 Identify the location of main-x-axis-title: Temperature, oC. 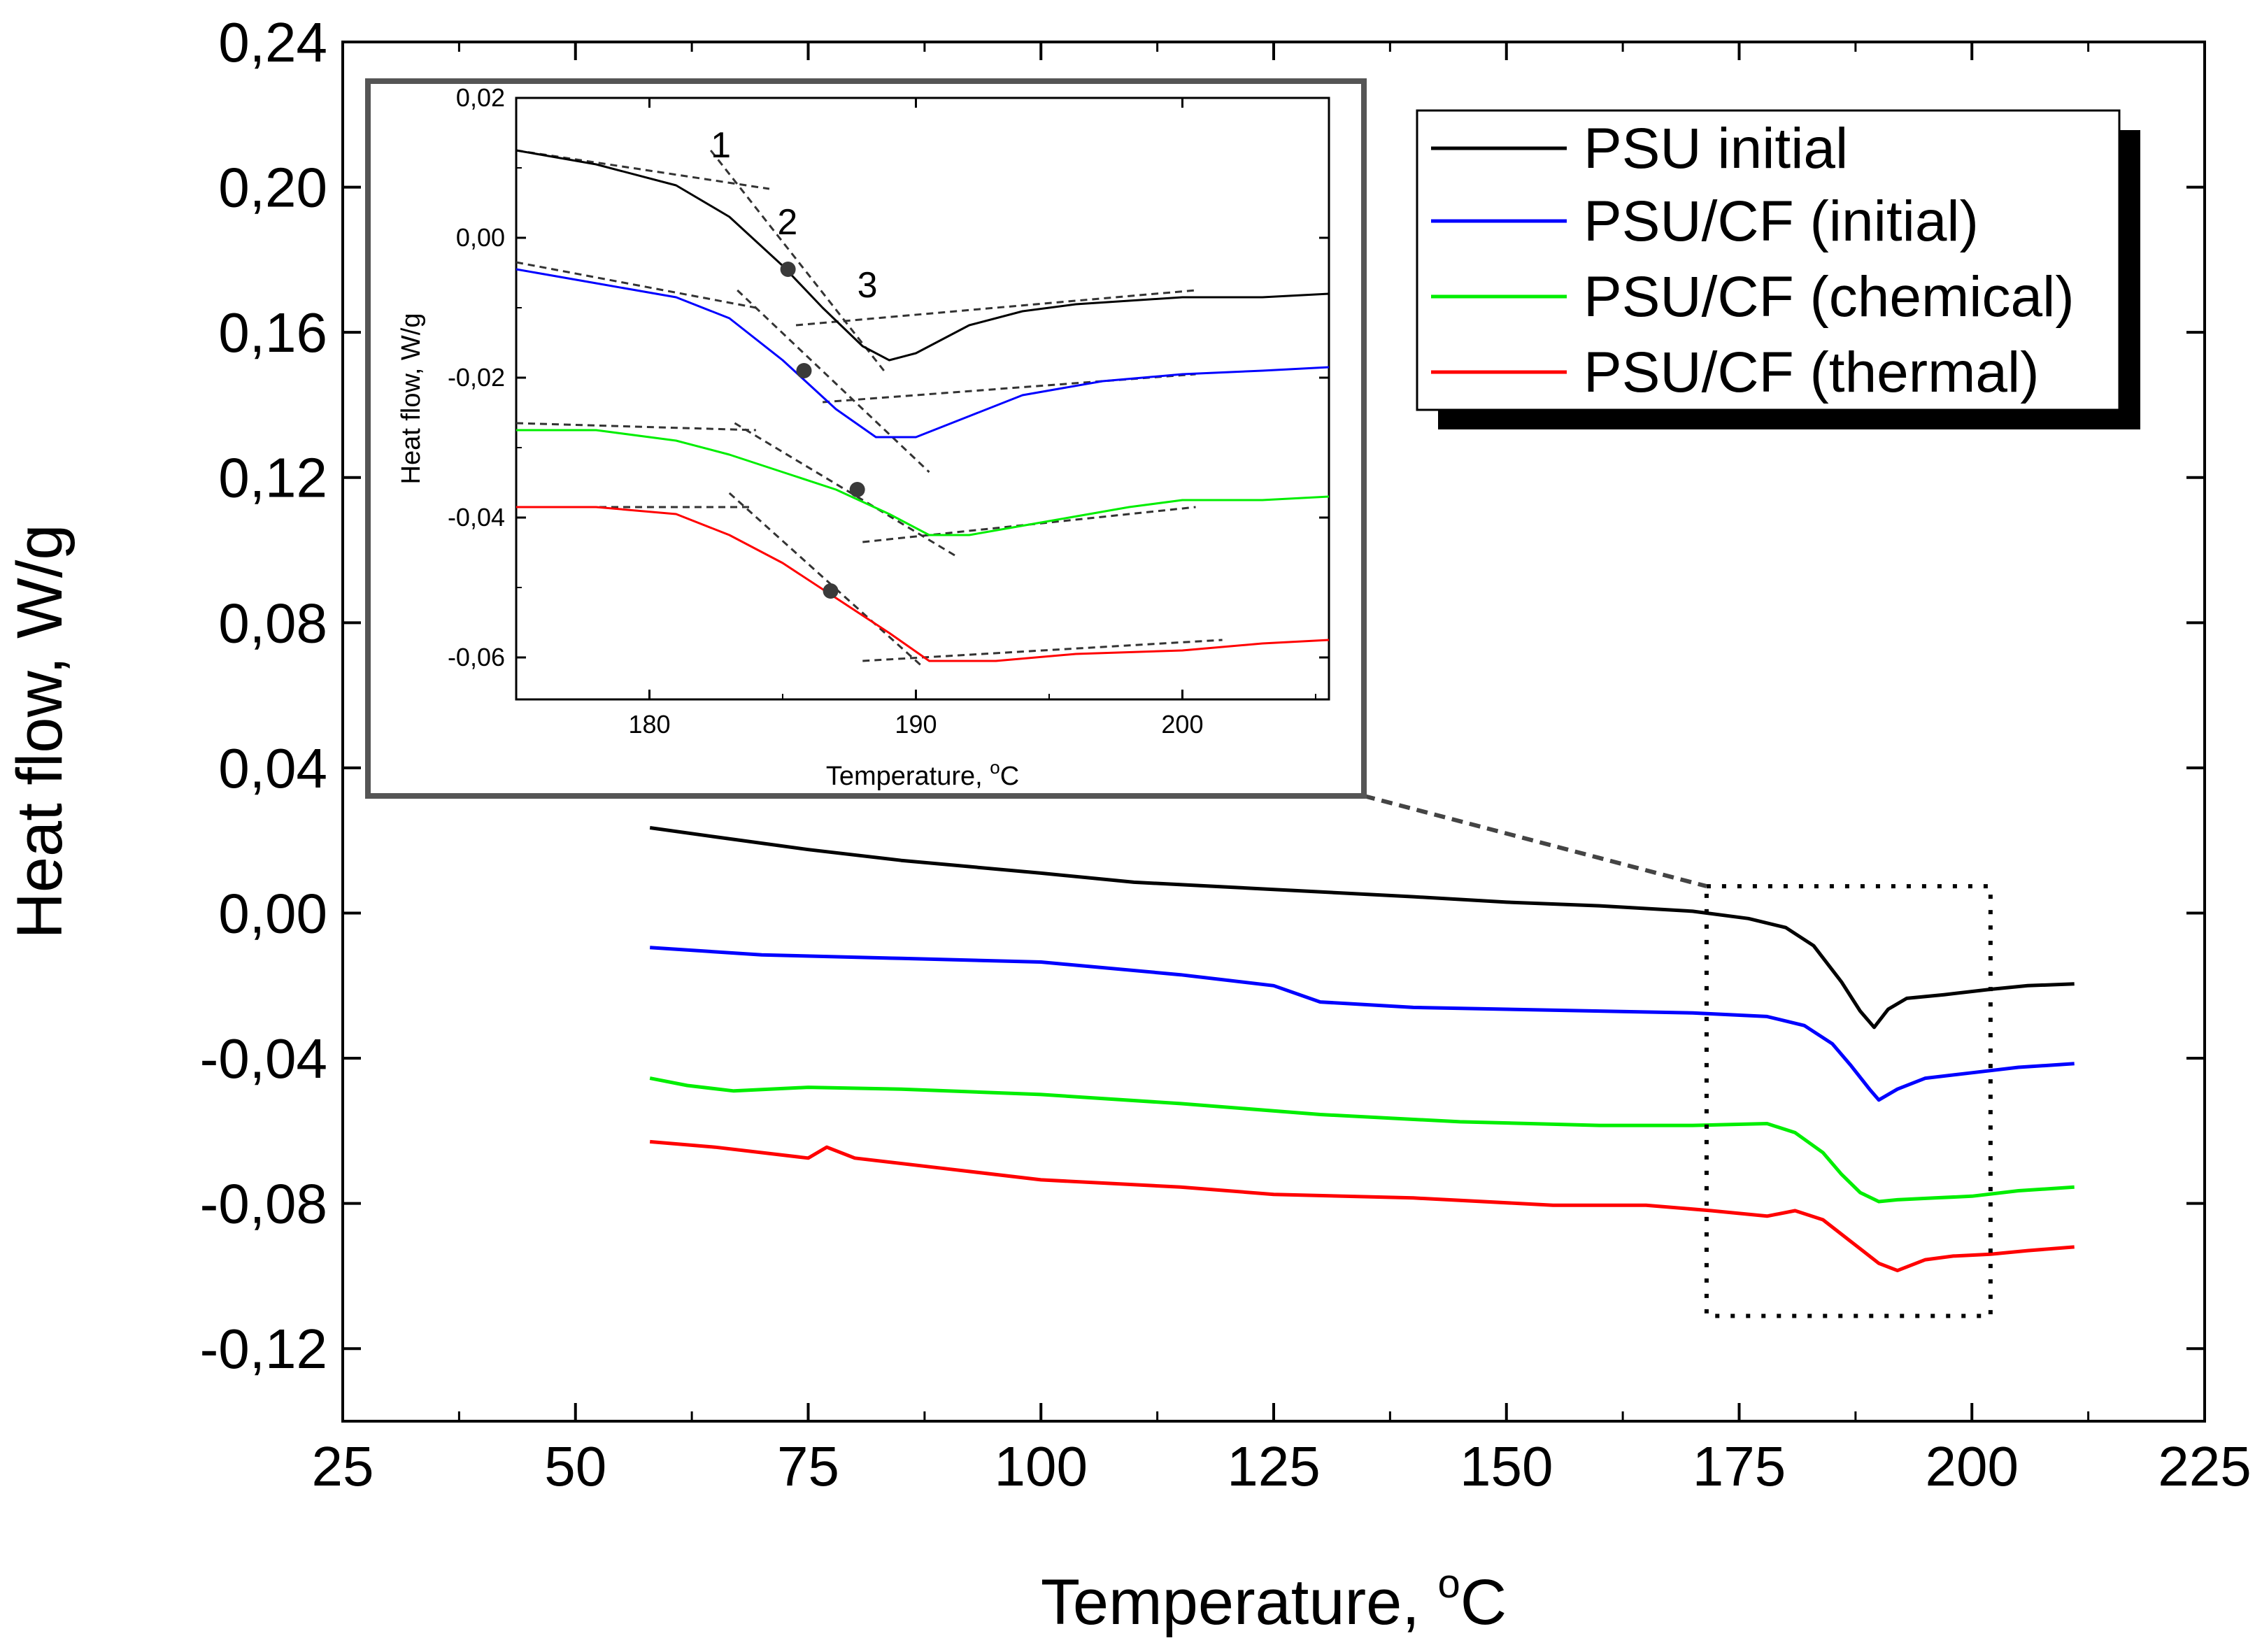
(1274, 1599).